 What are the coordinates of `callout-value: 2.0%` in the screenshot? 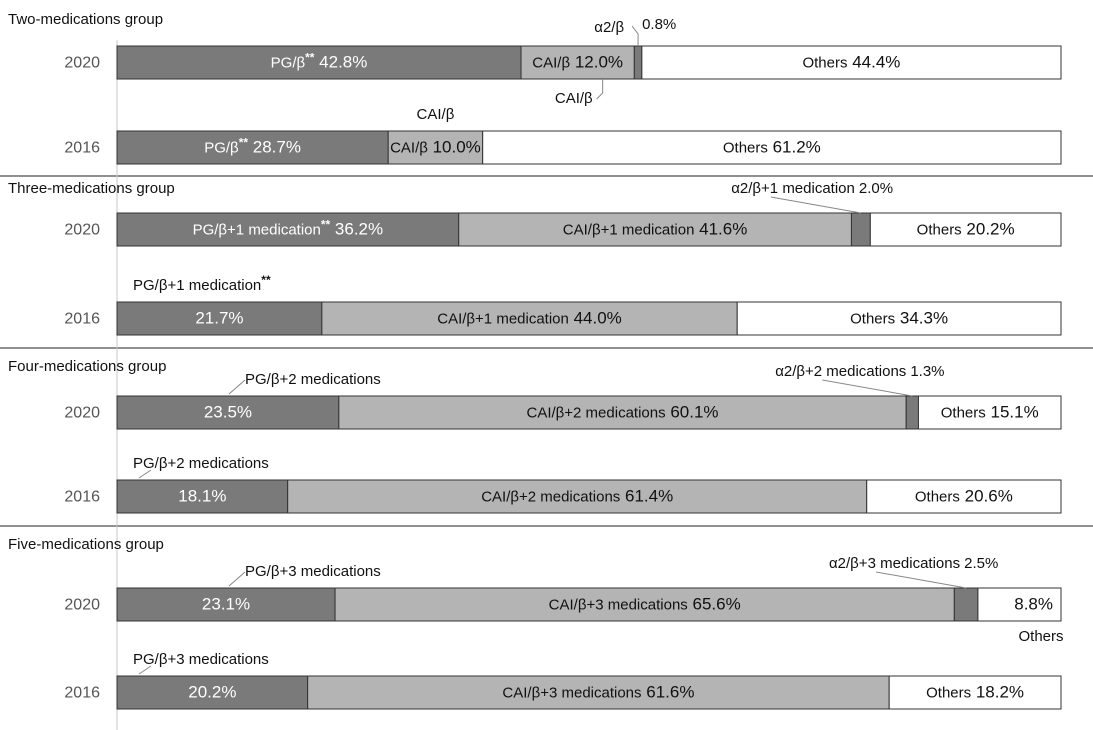 It's located at (876, 188).